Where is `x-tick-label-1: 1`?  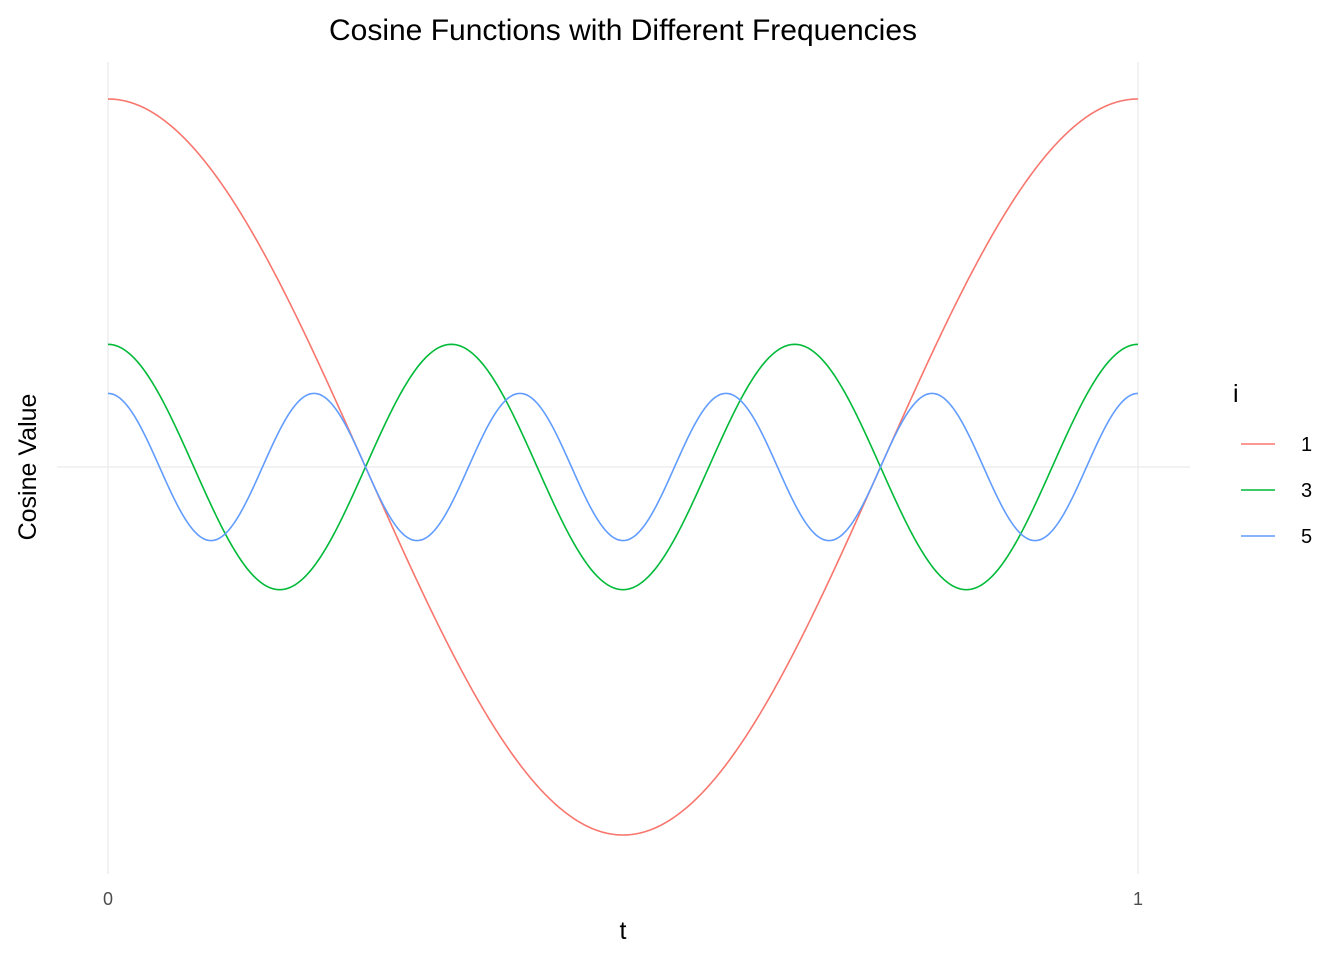
x-tick-label-1: 1 is located at coordinates (1138, 899).